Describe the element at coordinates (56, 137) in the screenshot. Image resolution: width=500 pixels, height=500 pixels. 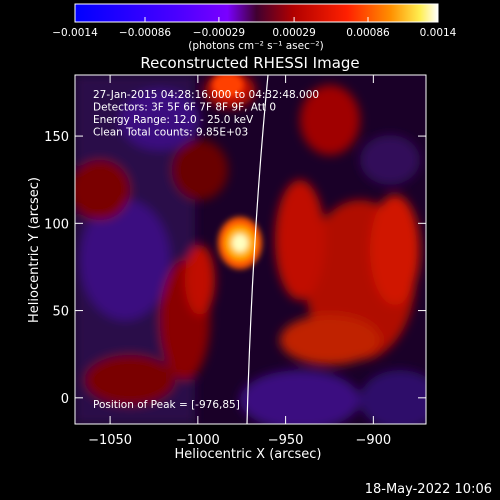
I see `y-tick-label: 150` at that location.